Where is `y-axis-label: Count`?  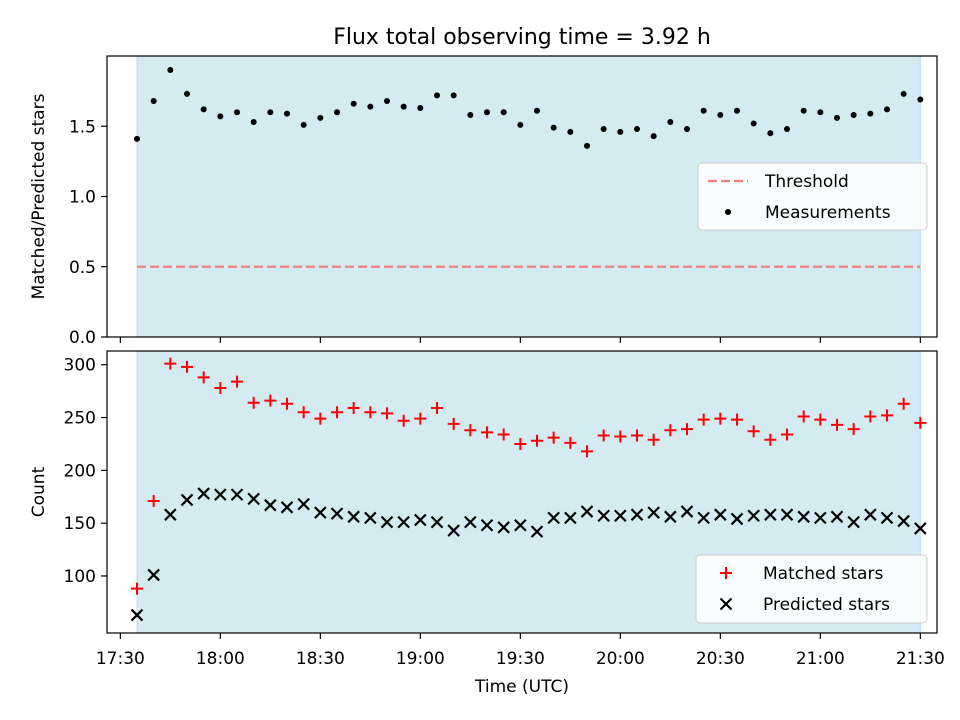 y-axis-label: Count is located at coordinates (39, 491).